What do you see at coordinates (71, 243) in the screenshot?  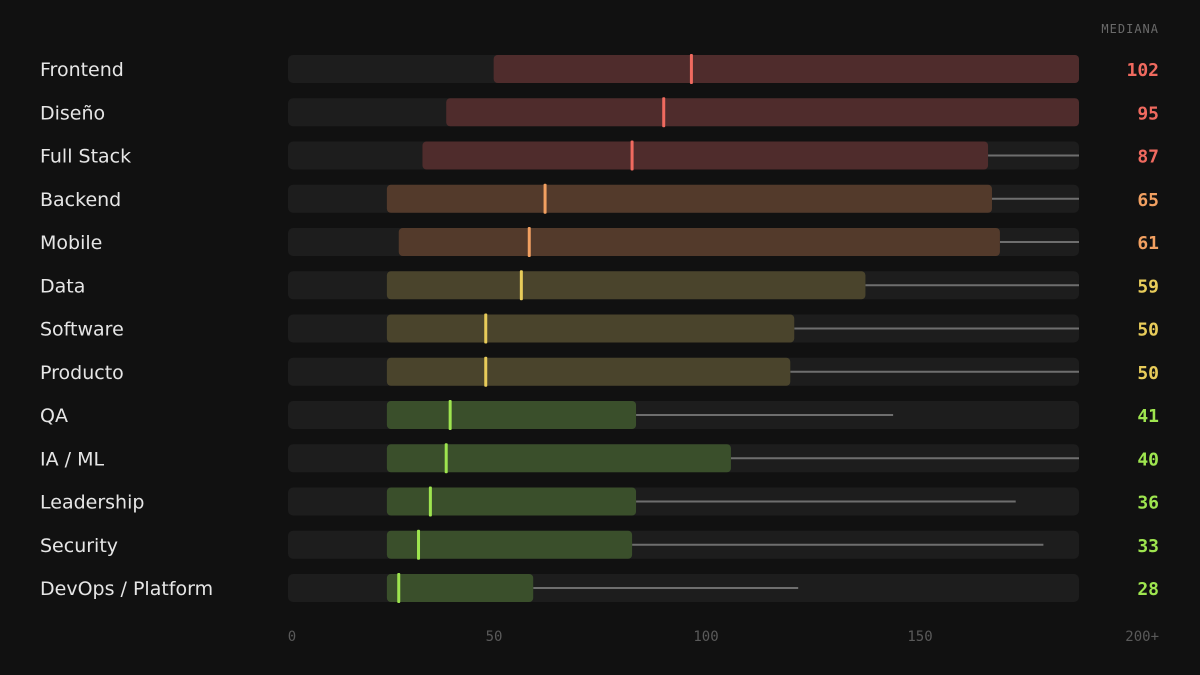 I see `row-label: Mobile` at bounding box center [71, 243].